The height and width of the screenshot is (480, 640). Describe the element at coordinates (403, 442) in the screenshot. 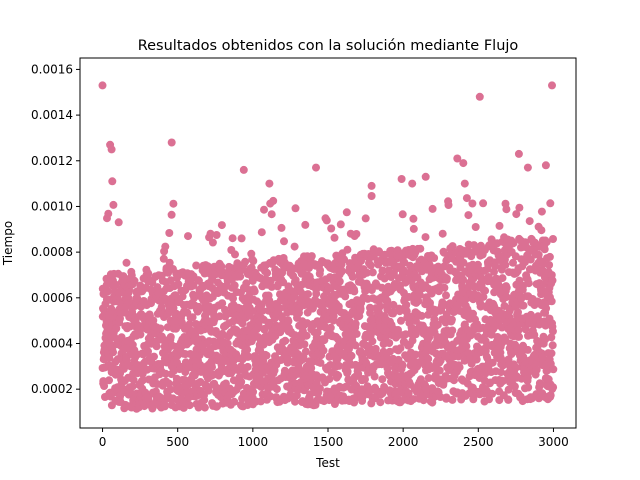

I see `x-tick-label: 2000` at that location.